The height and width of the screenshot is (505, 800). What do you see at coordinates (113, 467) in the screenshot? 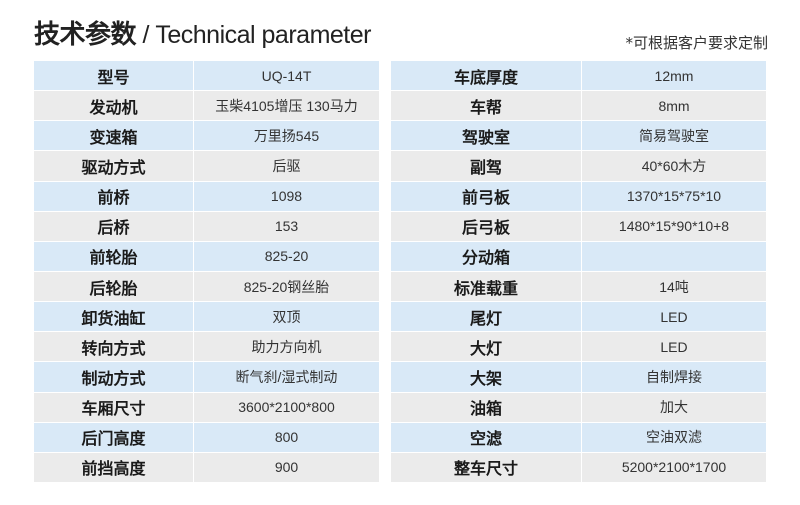
I see `spec-label: 前挡高度` at bounding box center [113, 467].